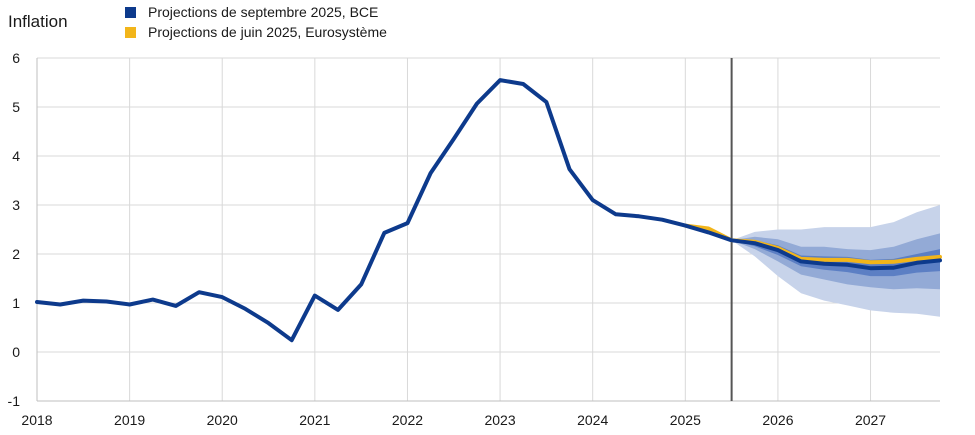 The image size is (975, 435). What do you see at coordinates (16, 205) in the screenshot?
I see `y-tick-label: 3` at bounding box center [16, 205].